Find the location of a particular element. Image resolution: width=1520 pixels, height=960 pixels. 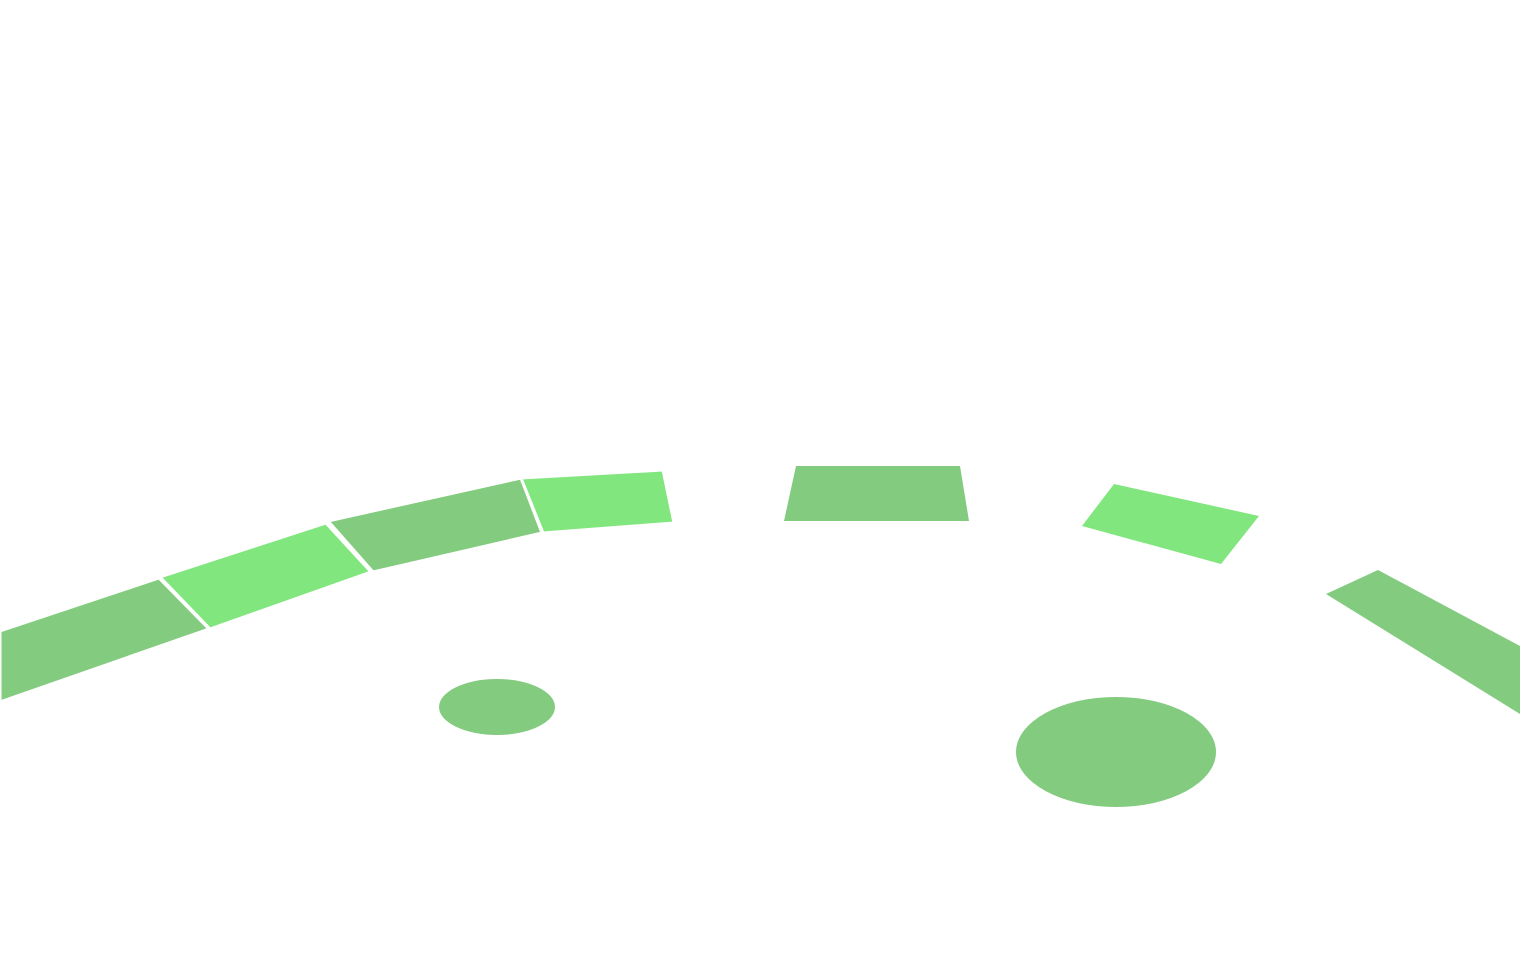

hole-large is located at coordinates (1116, 752).